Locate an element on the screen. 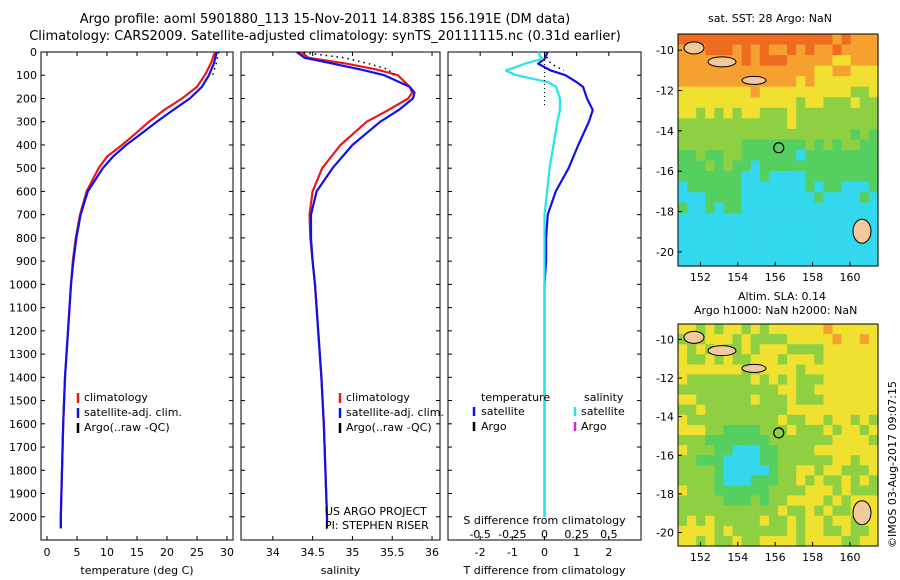 The image size is (900, 580). sla-map-island is located at coordinates (754, 368).